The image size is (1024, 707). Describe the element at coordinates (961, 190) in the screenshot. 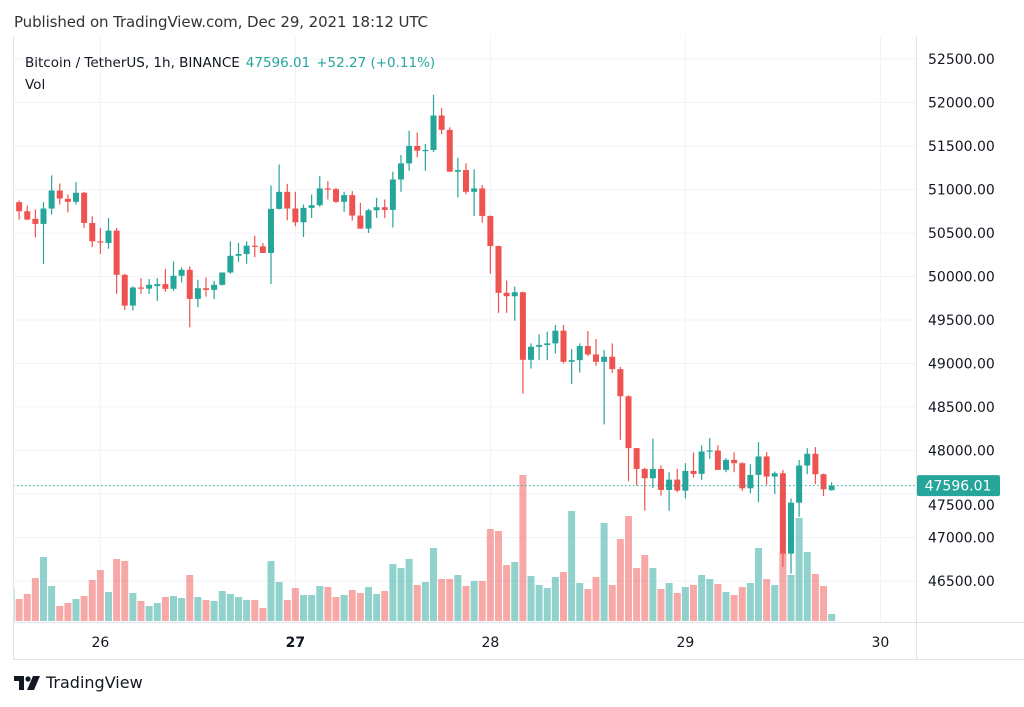

I see `price-tick-label: 51000.00` at that location.